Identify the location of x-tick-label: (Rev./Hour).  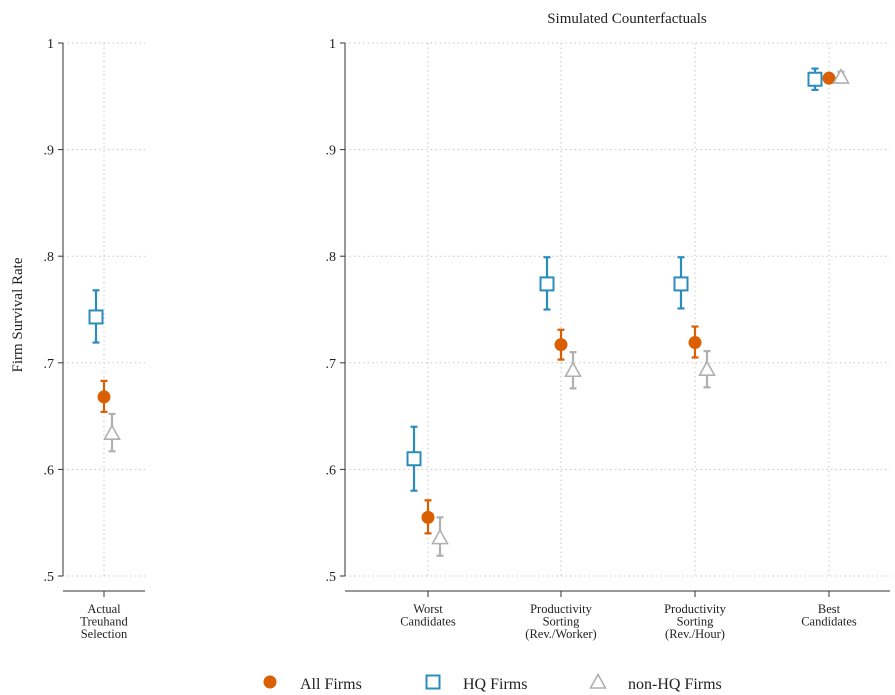
(695, 634).